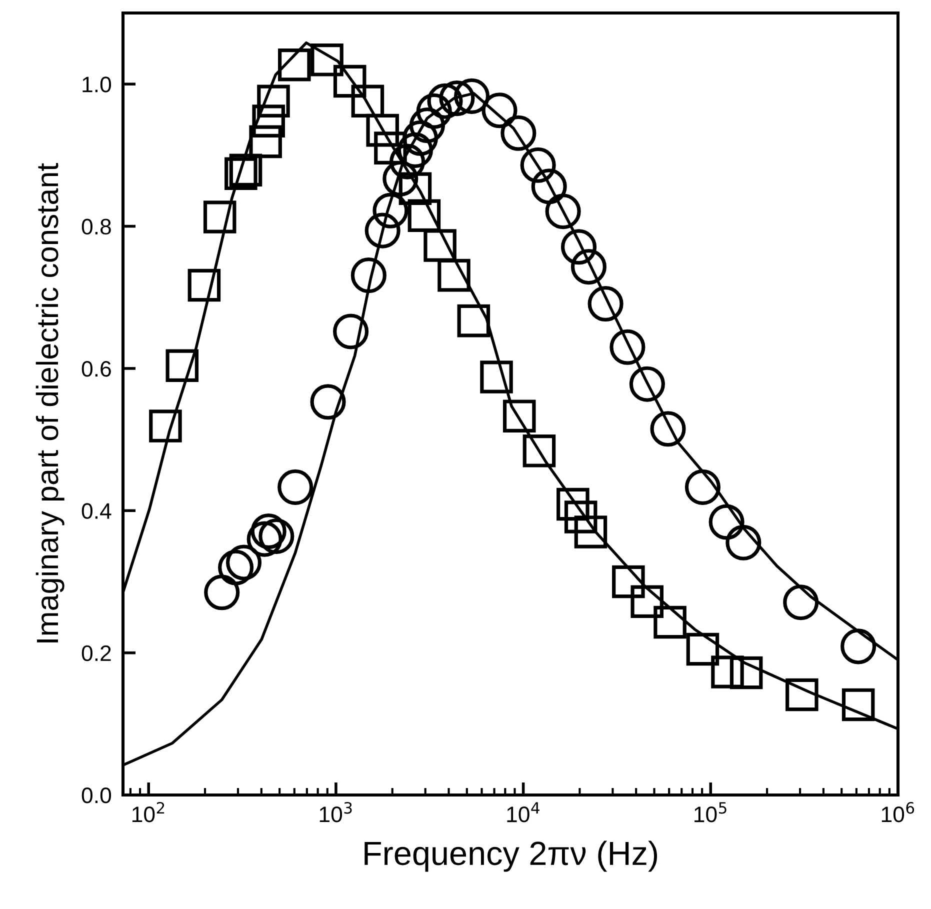 Image resolution: width=931 pixels, height=909 pixels. Describe the element at coordinates (511, 856) in the screenshot. I see `x-axis-title: Frequency 2πν (Hz)` at that location.